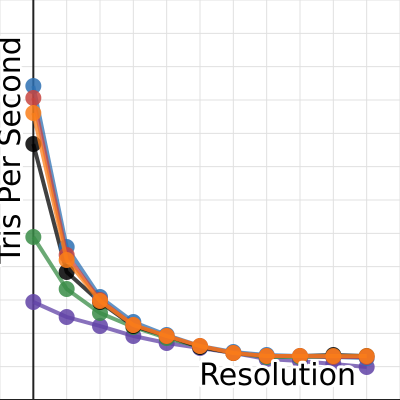 The width and height of the screenshot is (400, 400). I want to click on y-axis-label: Tris Per Second, so click(14, 150).